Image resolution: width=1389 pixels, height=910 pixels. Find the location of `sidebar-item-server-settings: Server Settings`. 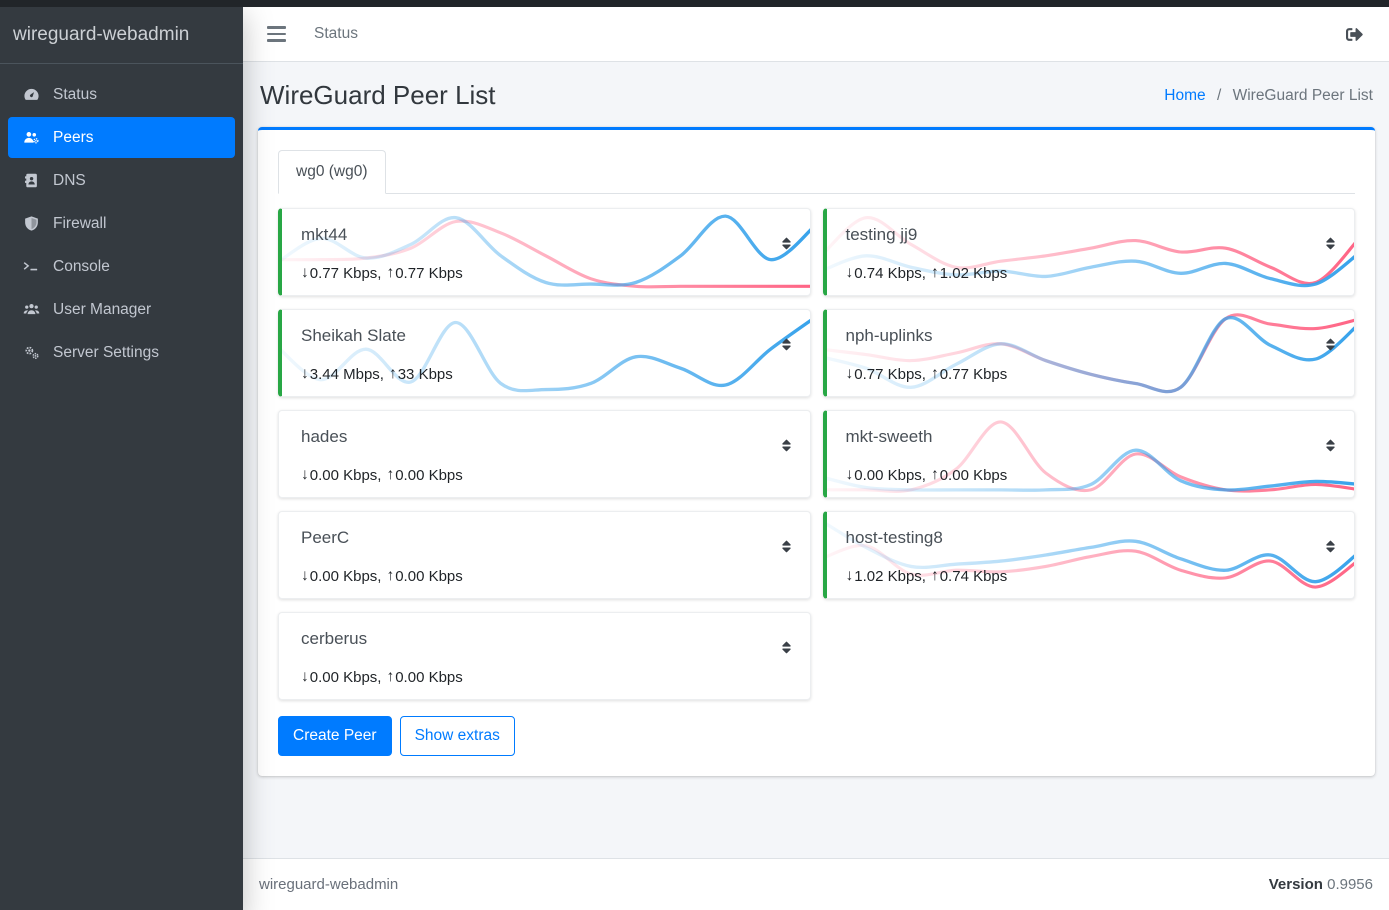

sidebar-item-server-settings: Server Settings is located at coordinates (121, 352).